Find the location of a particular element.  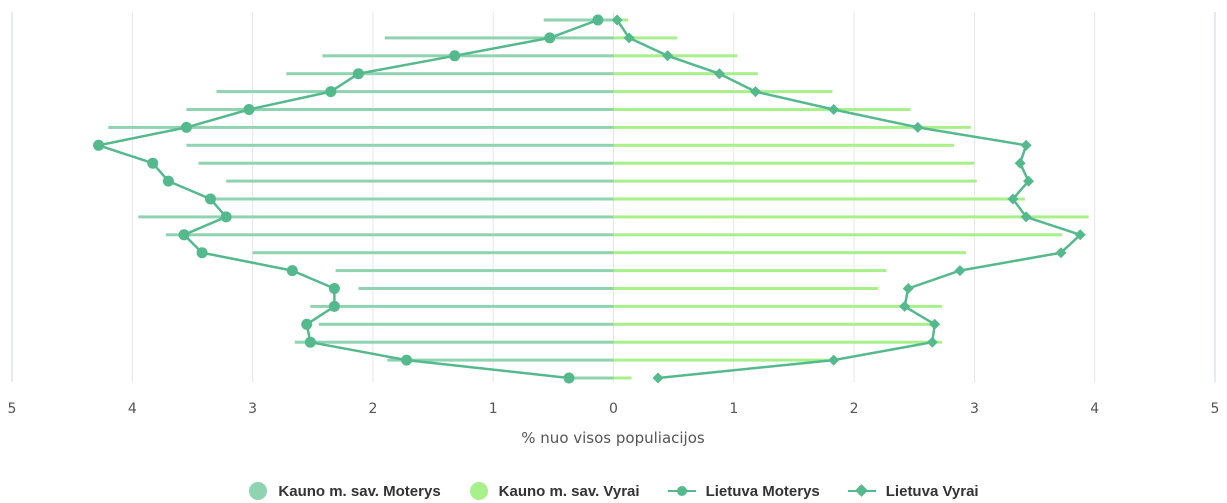

legend-item-lithuania-men: Lietuva Vyrai is located at coordinates (913, 491).